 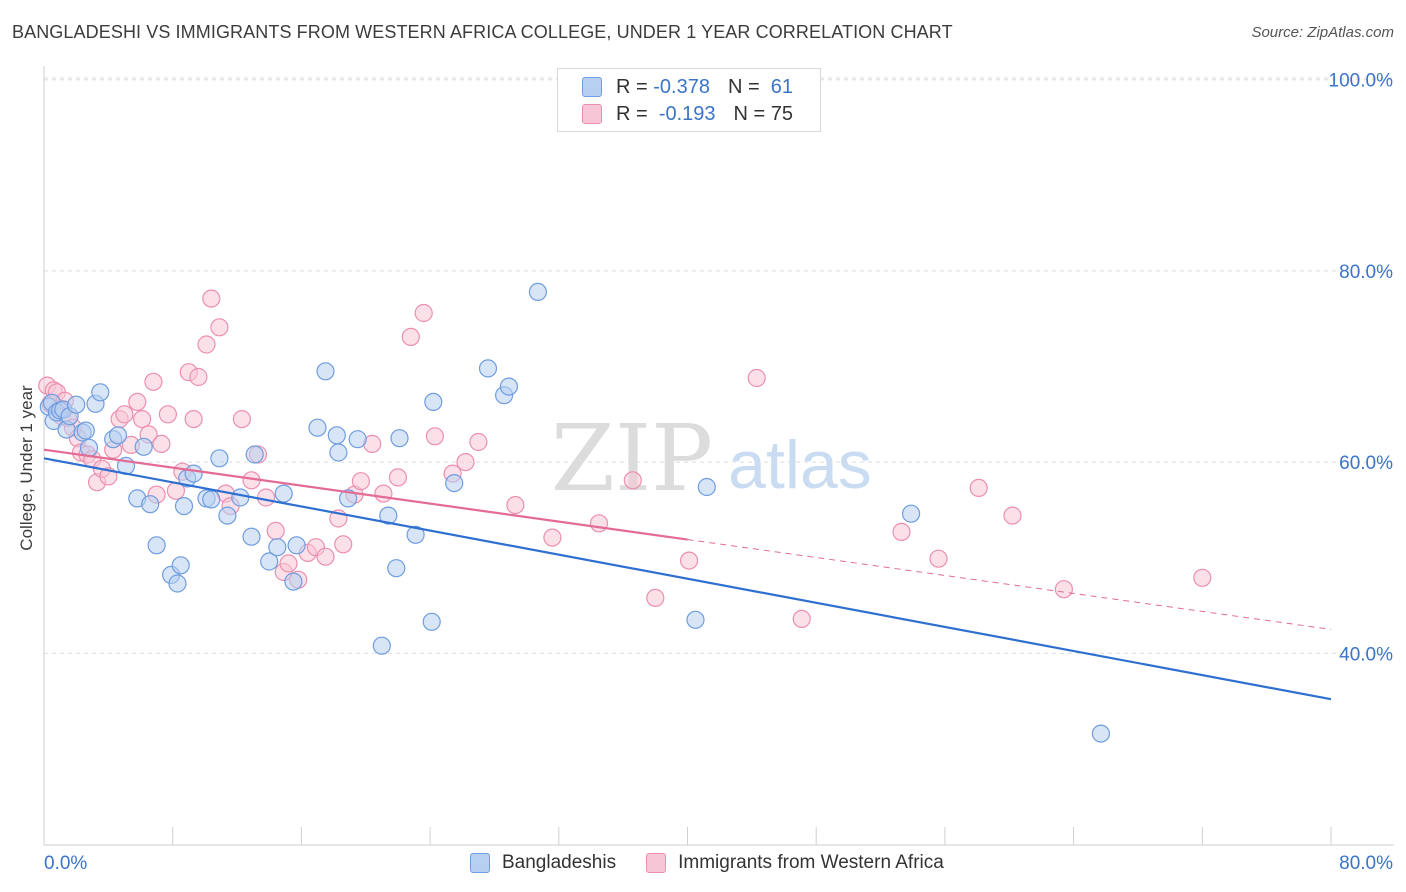 What do you see at coordinates (1361, 81) in the screenshot?
I see `y-tick-label: 100.0%` at bounding box center [1361, 81].